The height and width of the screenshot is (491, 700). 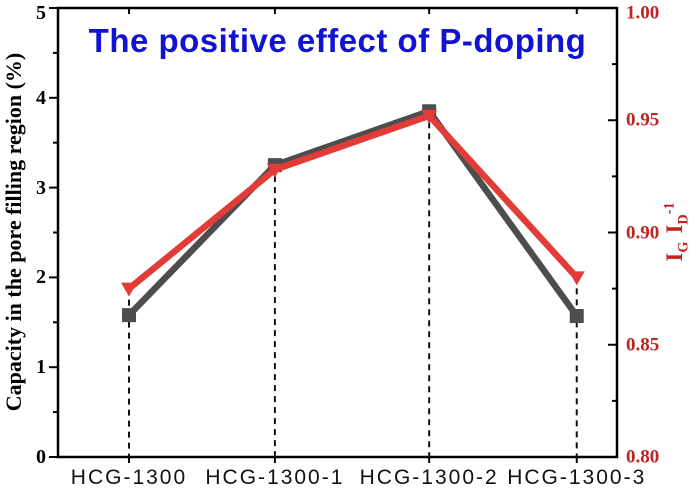 What do you see at coordinates (643, 120) in the screenshot?
I see `right-tick-label: 0.95` at bounding box center [643, 120].